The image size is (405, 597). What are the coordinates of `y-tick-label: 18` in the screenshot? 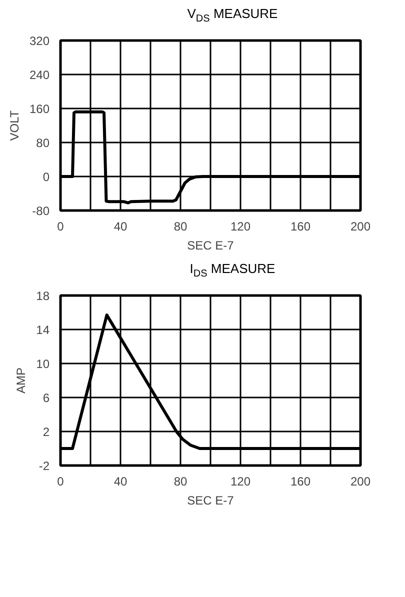 It's located at (43, 296).